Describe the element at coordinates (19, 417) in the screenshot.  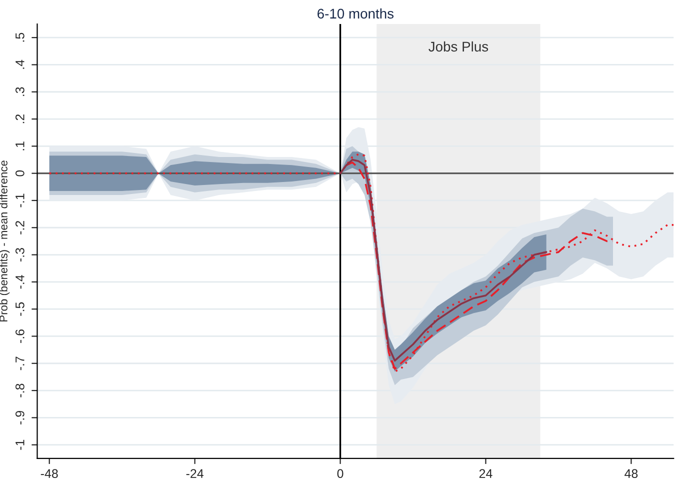
I see `y-tick-label: -.9` at that location.